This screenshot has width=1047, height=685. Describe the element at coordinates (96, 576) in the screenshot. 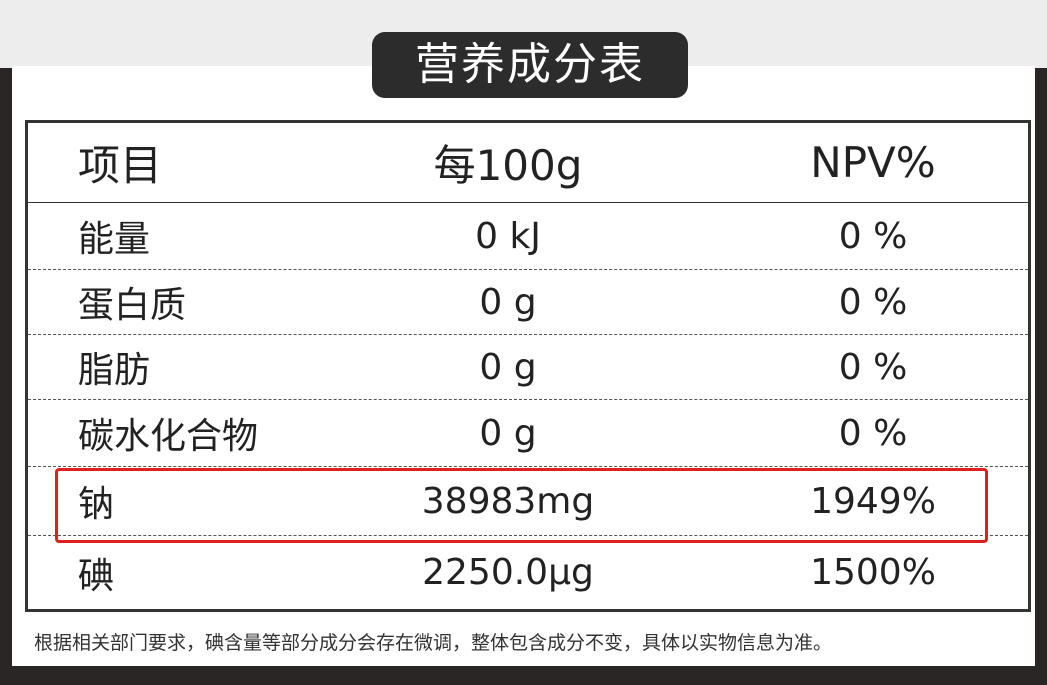

I see `row-item: 碘` at that location.